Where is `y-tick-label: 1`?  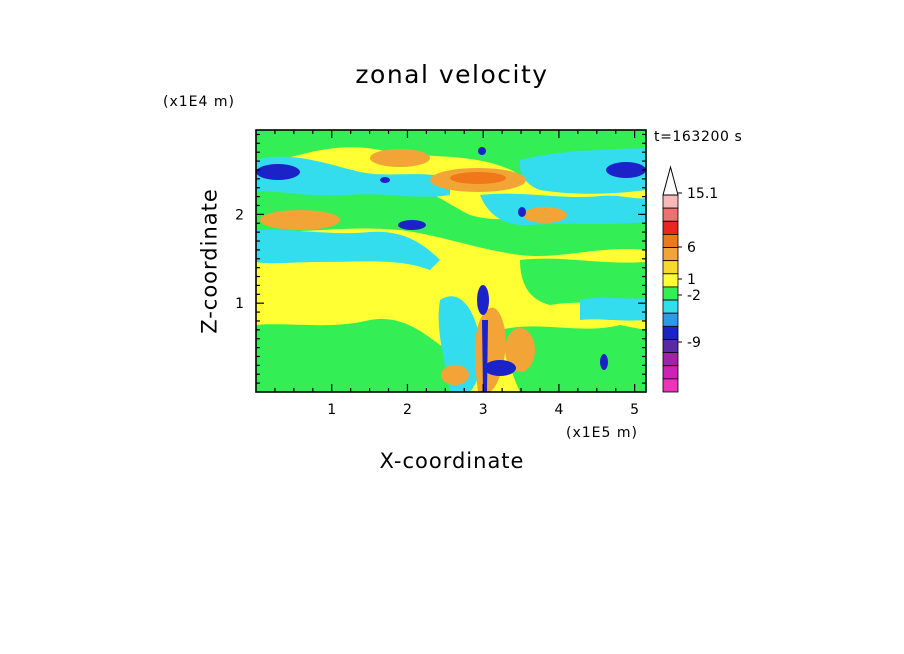 y-tick-label: 1 is located at coordinates (239, 304).